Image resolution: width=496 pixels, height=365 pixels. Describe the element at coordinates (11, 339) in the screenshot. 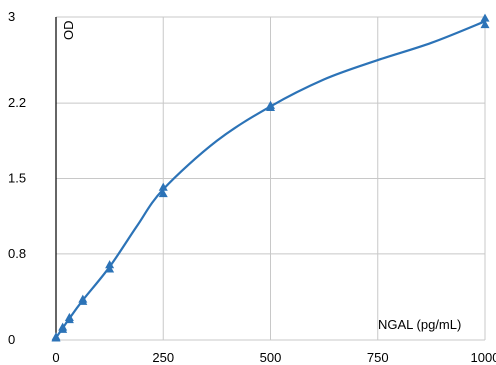

I see `y-tick-label: 0` at that location.